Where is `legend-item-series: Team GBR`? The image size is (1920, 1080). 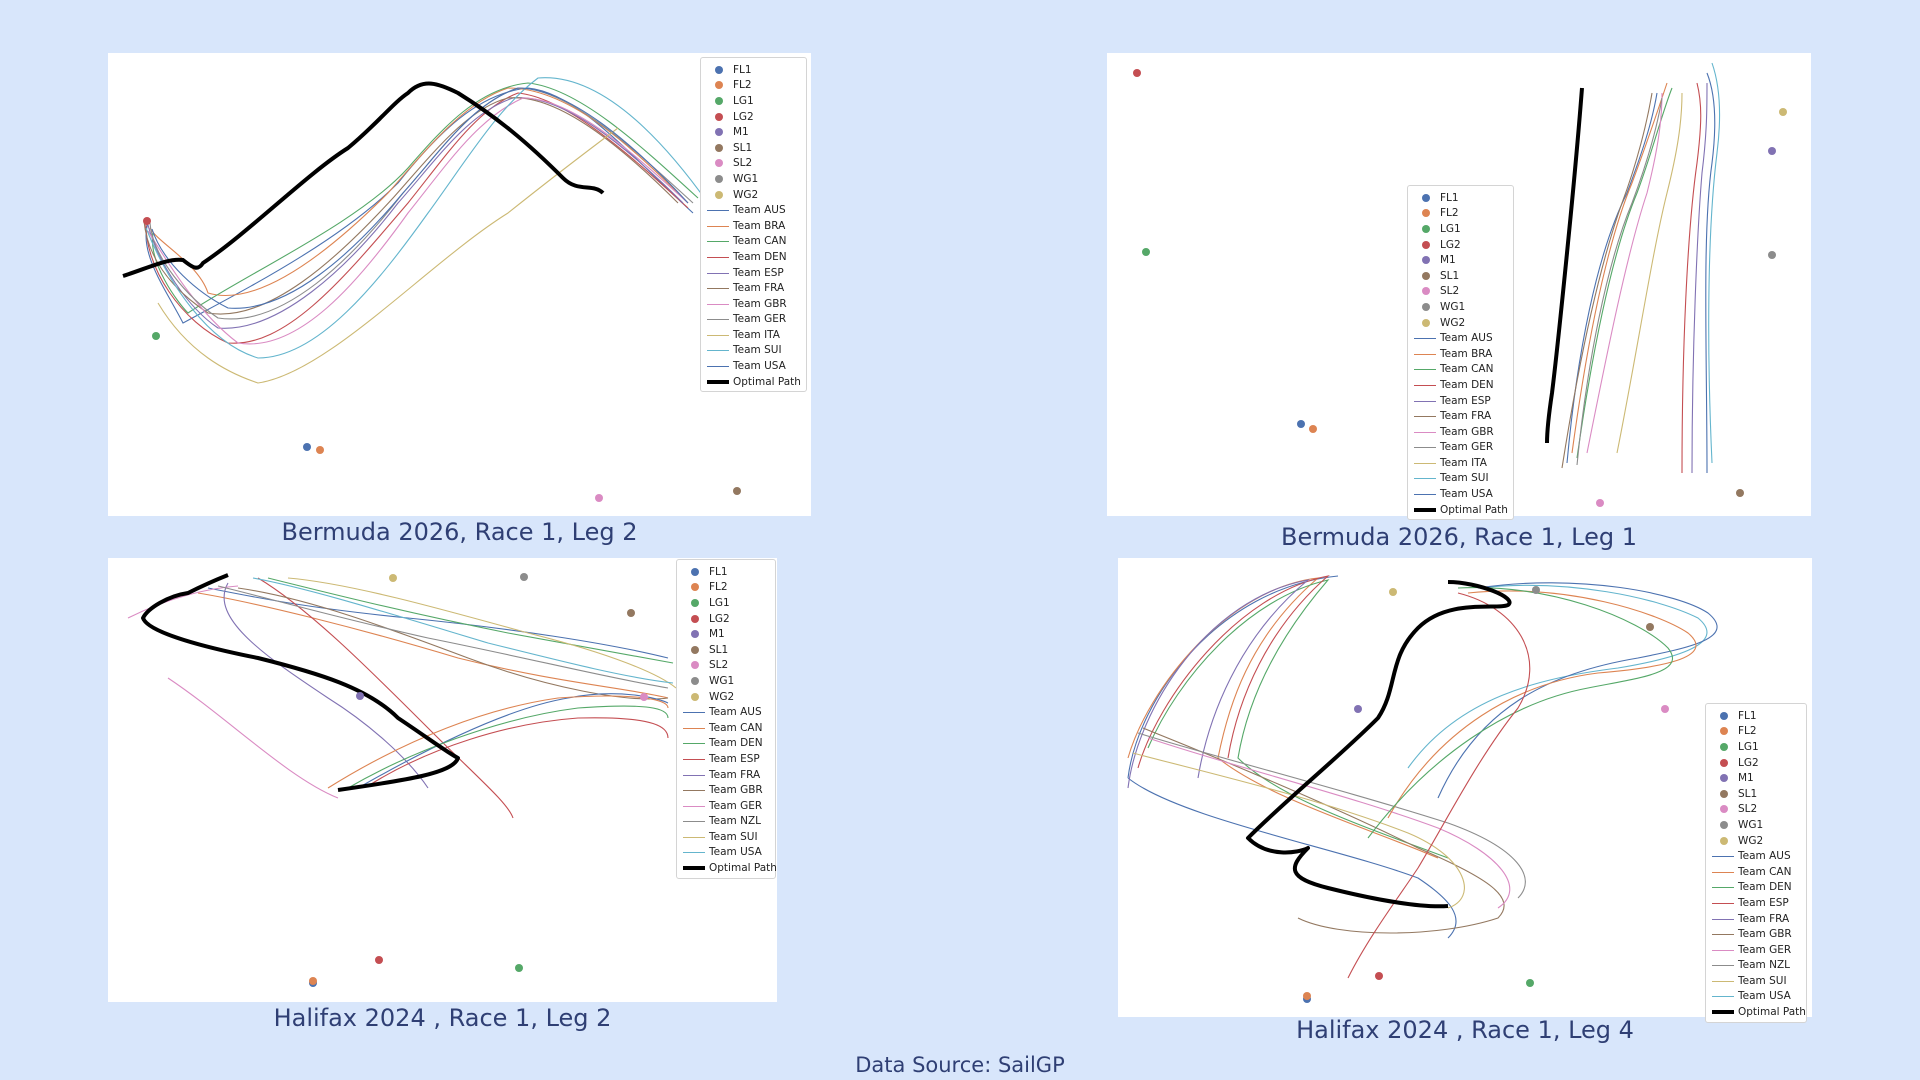
legend-item-series: Team GBR is located at coordinates (753, 304).